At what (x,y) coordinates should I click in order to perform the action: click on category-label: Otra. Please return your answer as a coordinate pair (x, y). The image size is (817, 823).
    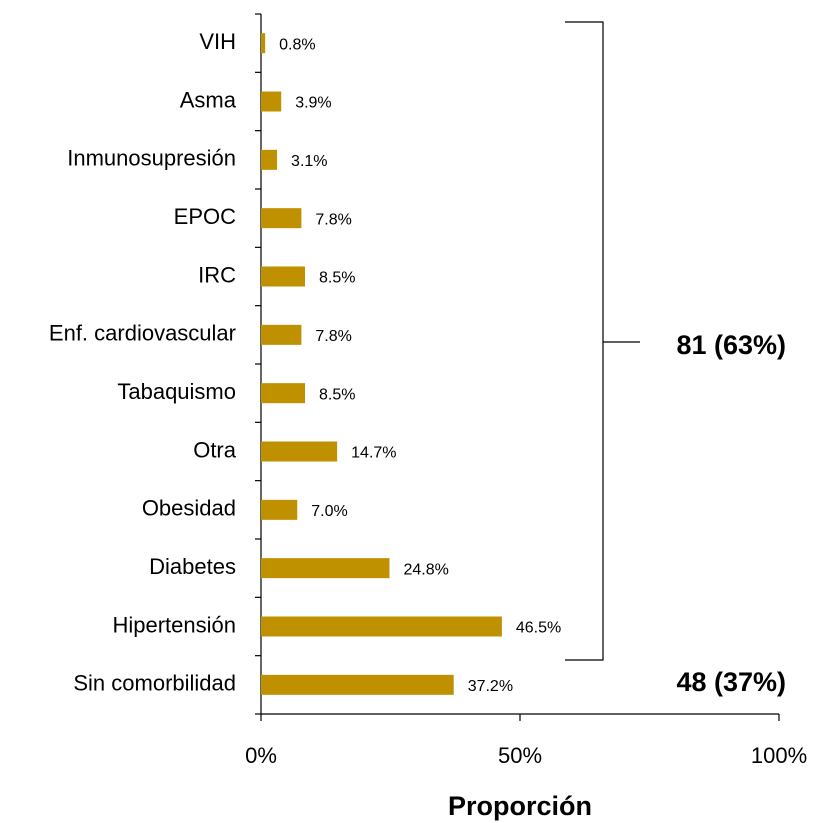
    Looking at the image, I should click on (215, 449).